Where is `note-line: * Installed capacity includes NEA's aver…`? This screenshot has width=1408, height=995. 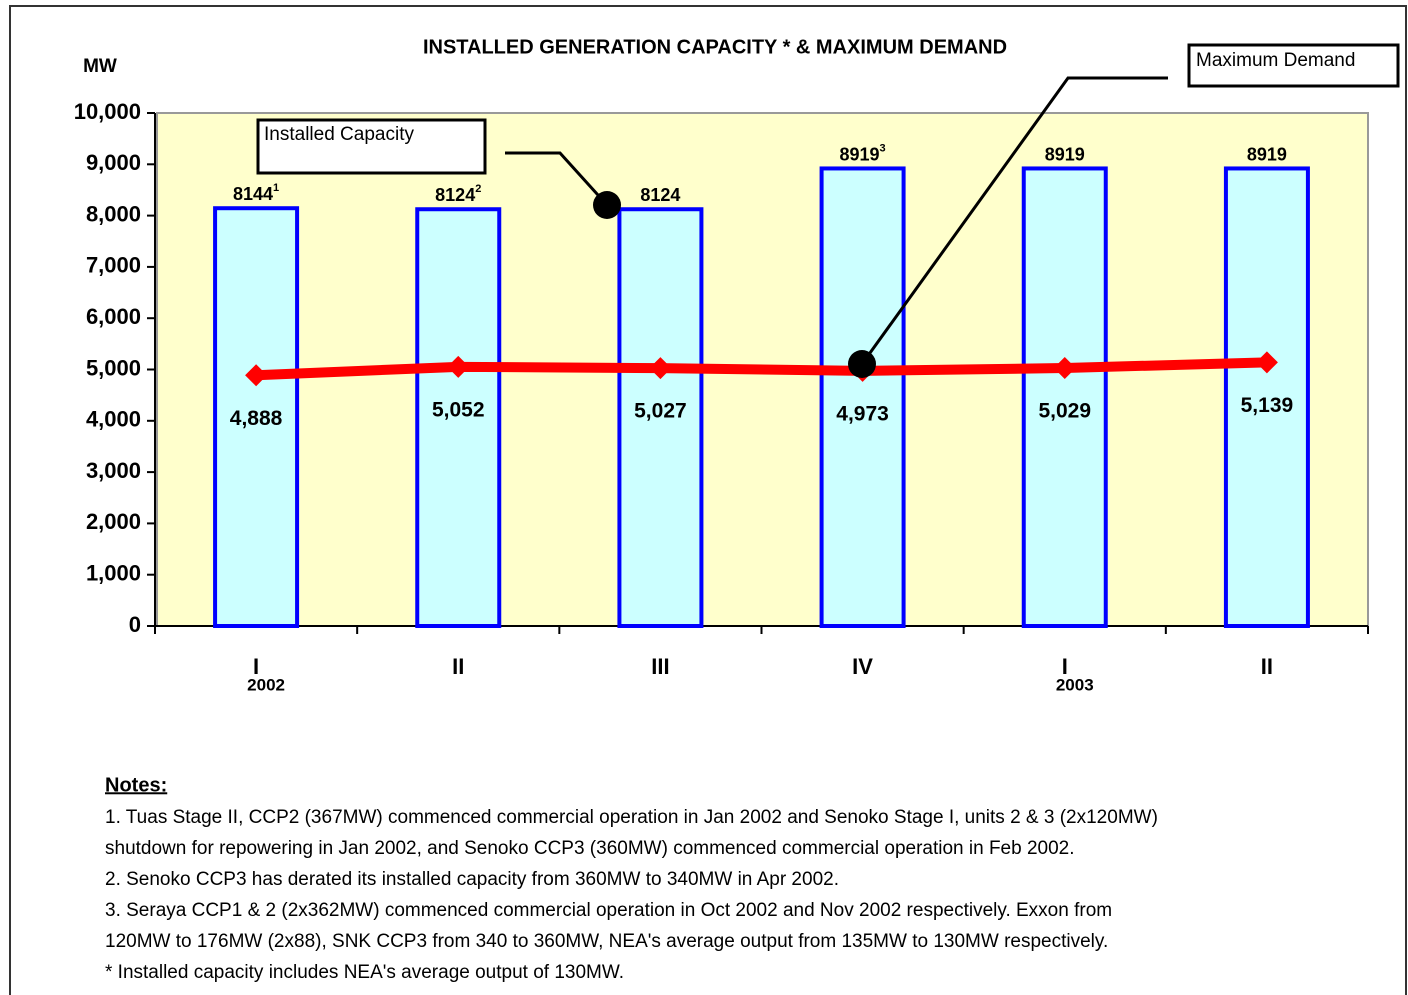 note-line: * Installed capacity includes NEA's aver… is located at coordinates (364, 972).